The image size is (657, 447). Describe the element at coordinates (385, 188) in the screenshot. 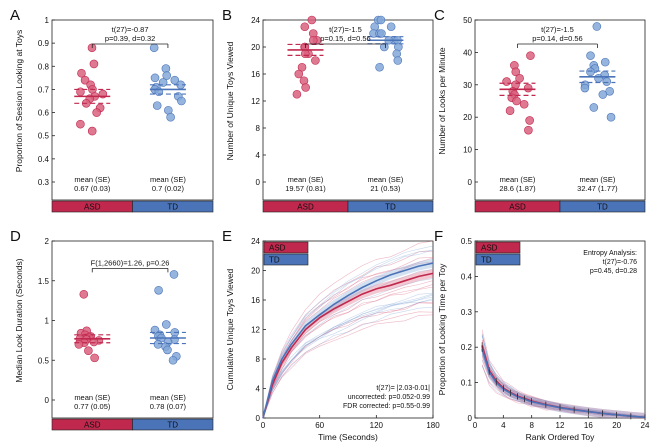

I see `mean-se-value: 21 (0.53)` at that location.